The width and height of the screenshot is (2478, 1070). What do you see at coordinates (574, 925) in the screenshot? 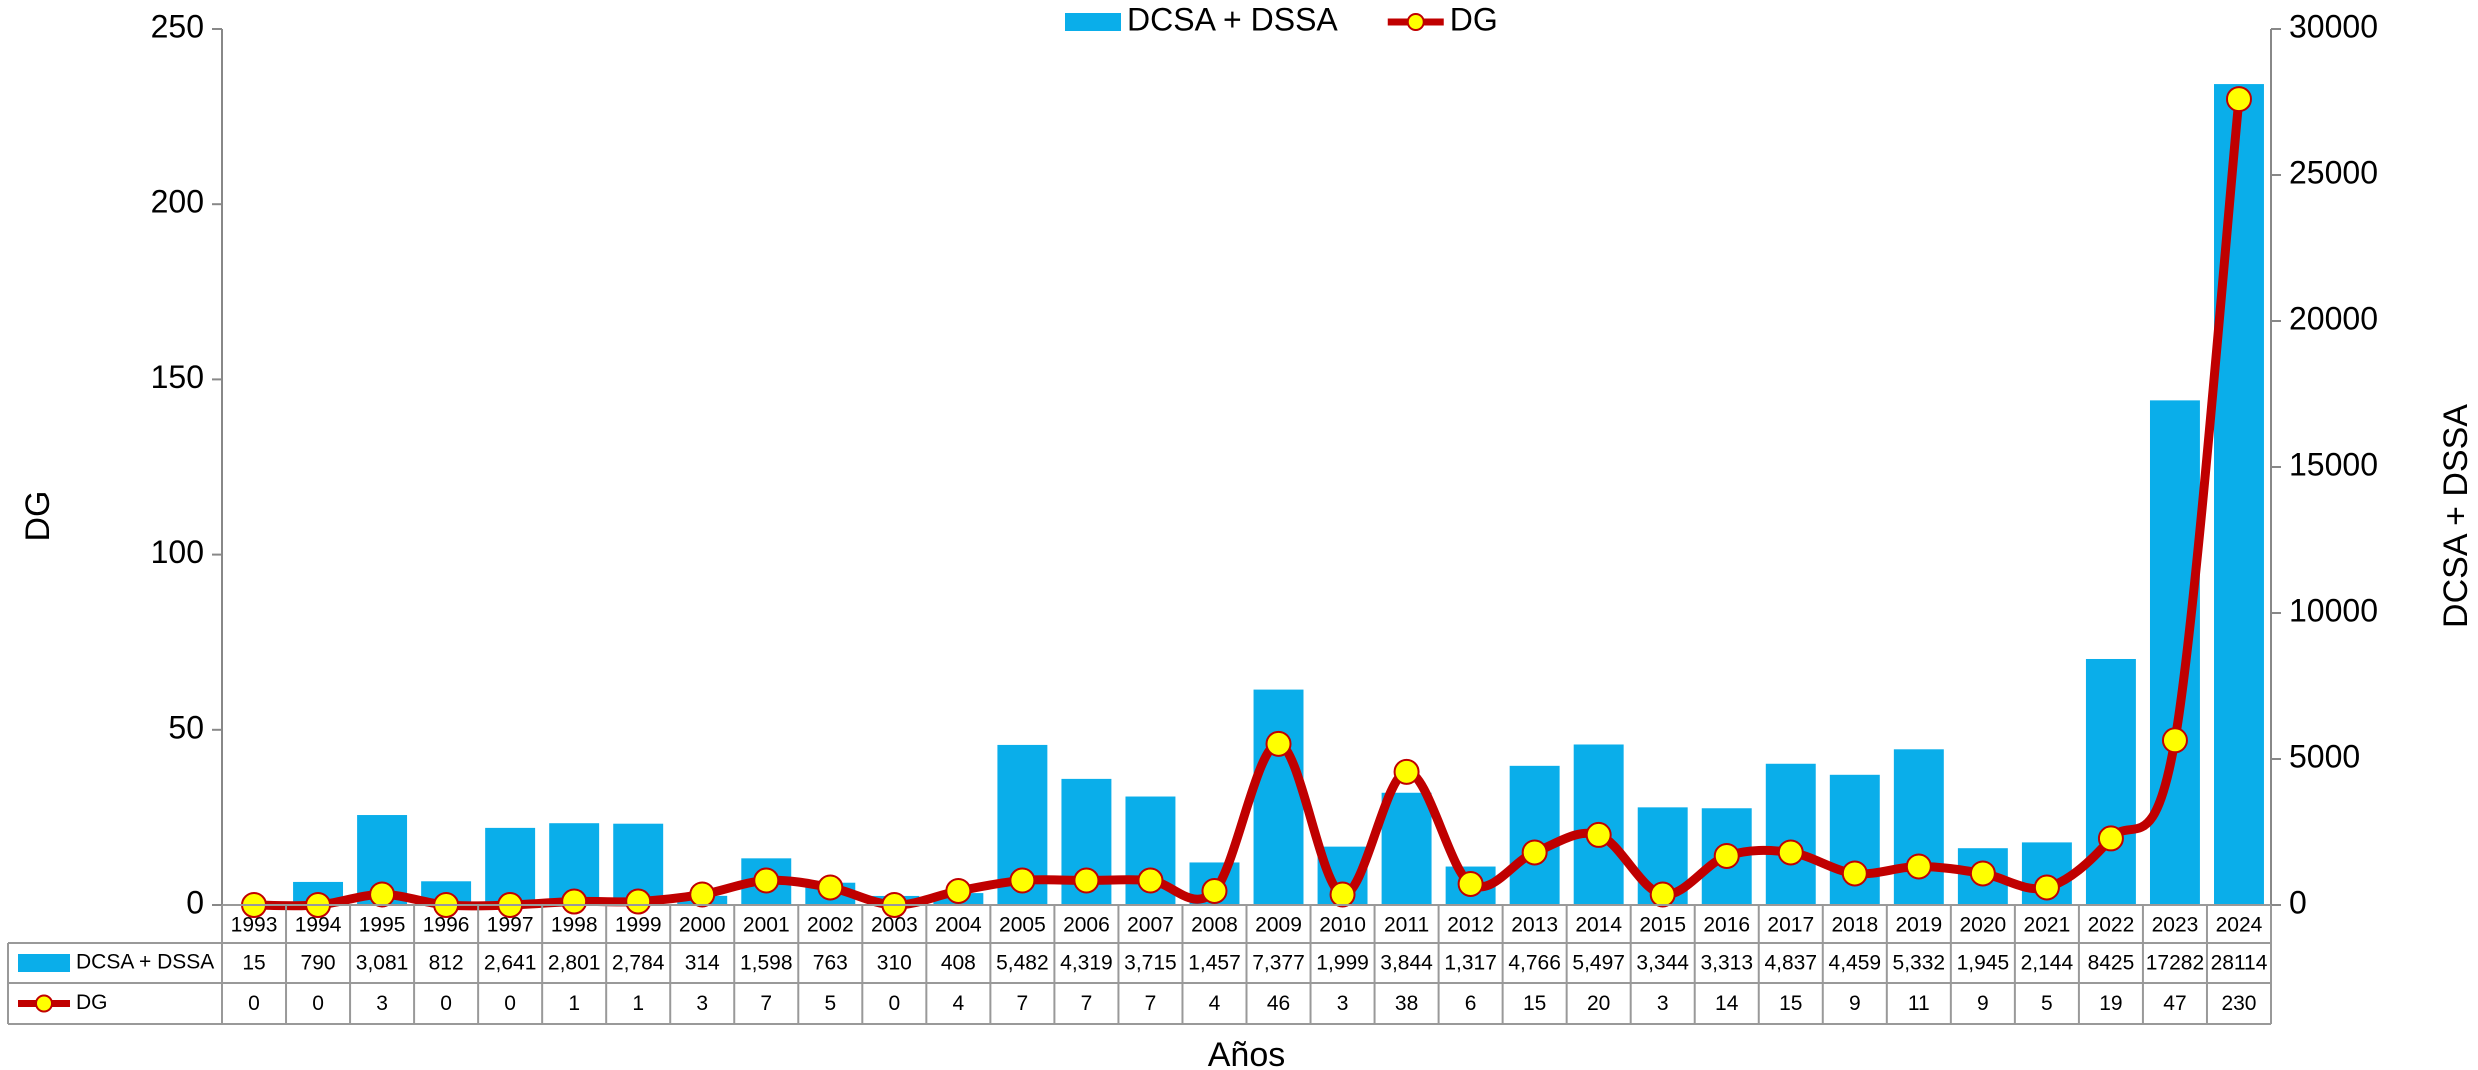
I see `x-tick-label: 1998` at bounding box center [574, 925].